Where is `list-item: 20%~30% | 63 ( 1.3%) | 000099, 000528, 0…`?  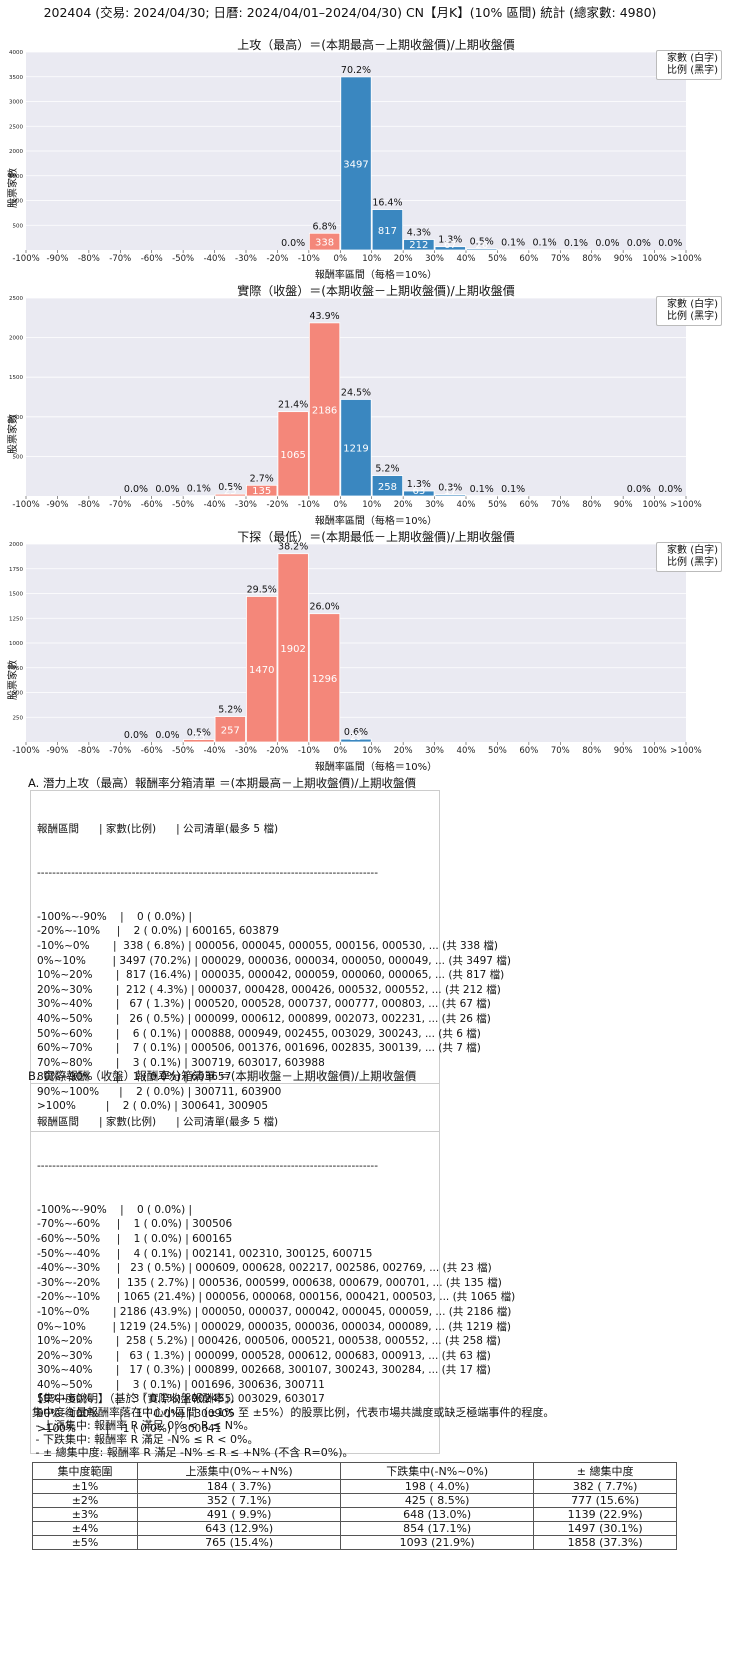 list-item: 20%~30% | 63 ( 1.3%) | 000099, 000528, 0… is located at coordinates (264, 1355).